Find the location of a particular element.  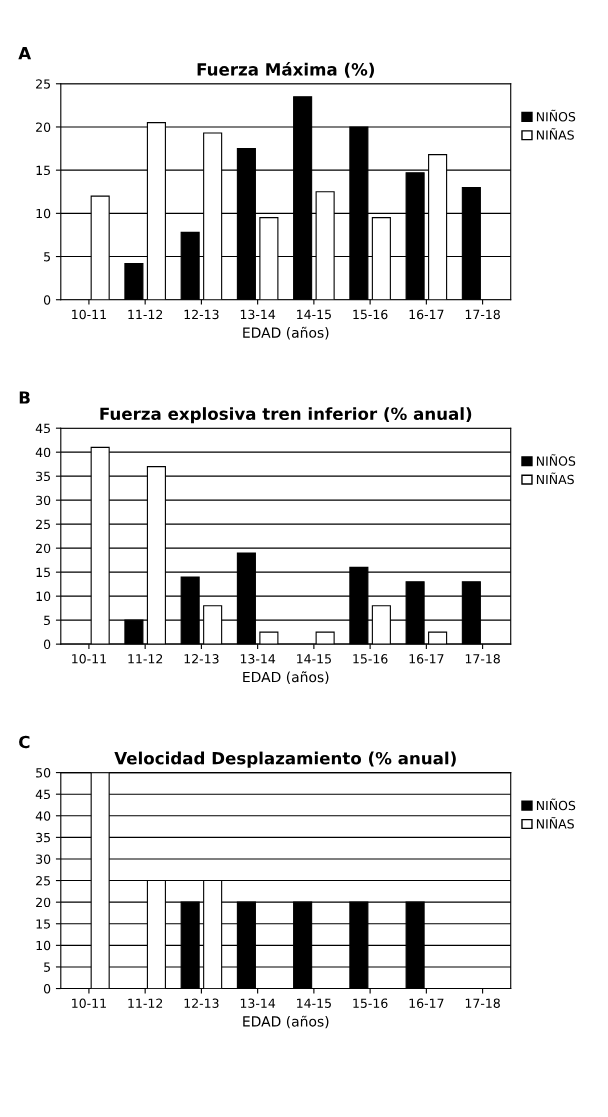

bar is located at coordinates (134, 281).